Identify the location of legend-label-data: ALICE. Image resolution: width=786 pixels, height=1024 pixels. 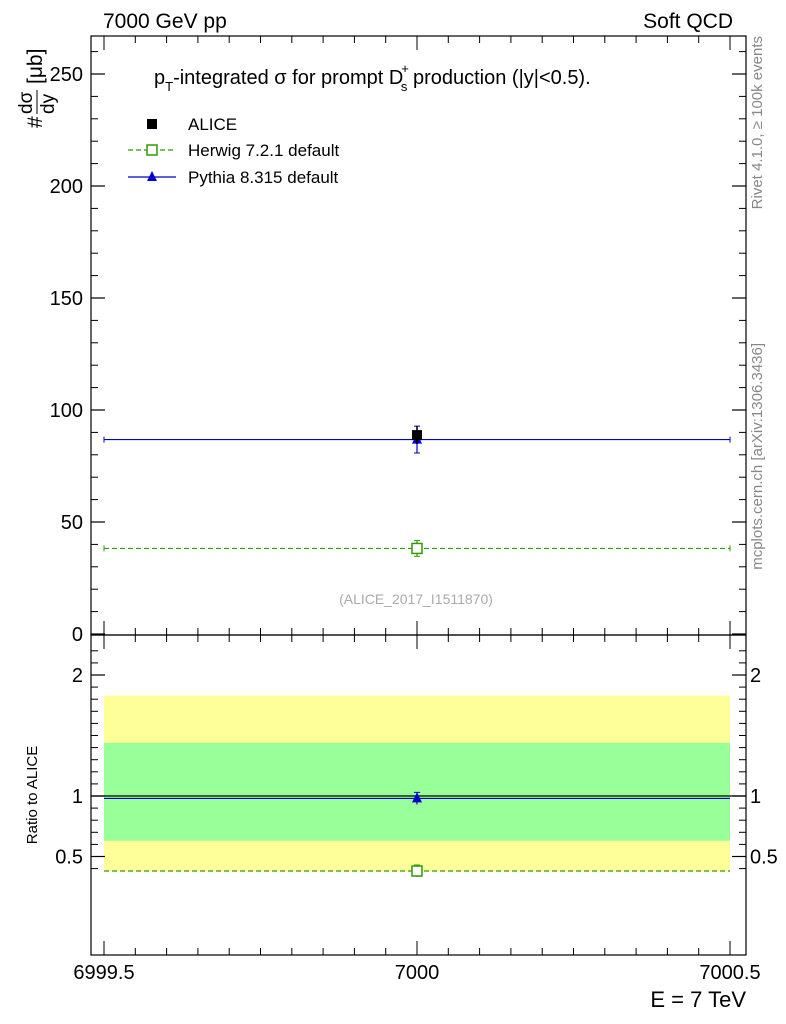
(212, 124).